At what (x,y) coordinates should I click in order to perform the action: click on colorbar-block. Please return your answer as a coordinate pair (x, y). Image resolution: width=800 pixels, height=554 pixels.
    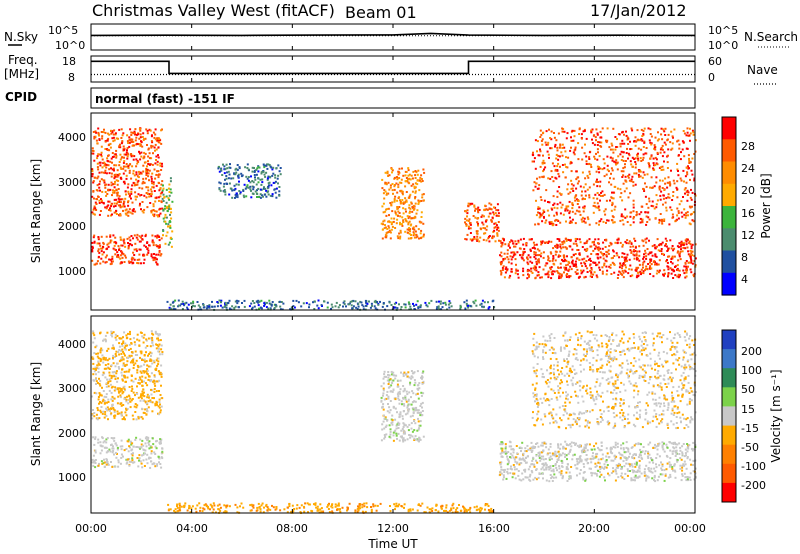
    Looking at the image, I should click on (729, 128).